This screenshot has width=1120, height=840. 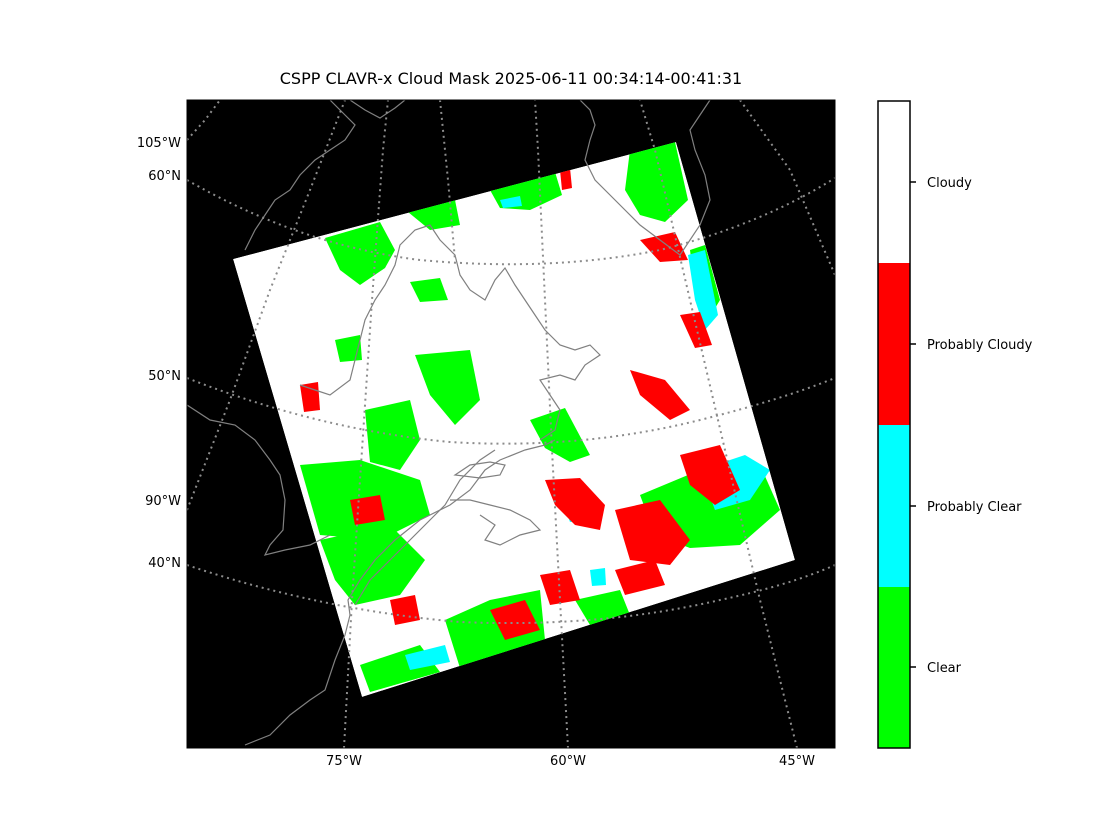 What do you see at coordinates (164, 376) in the screenshot?
I see `lat-tick-label: 50°N` at bounding box center [164, 376].